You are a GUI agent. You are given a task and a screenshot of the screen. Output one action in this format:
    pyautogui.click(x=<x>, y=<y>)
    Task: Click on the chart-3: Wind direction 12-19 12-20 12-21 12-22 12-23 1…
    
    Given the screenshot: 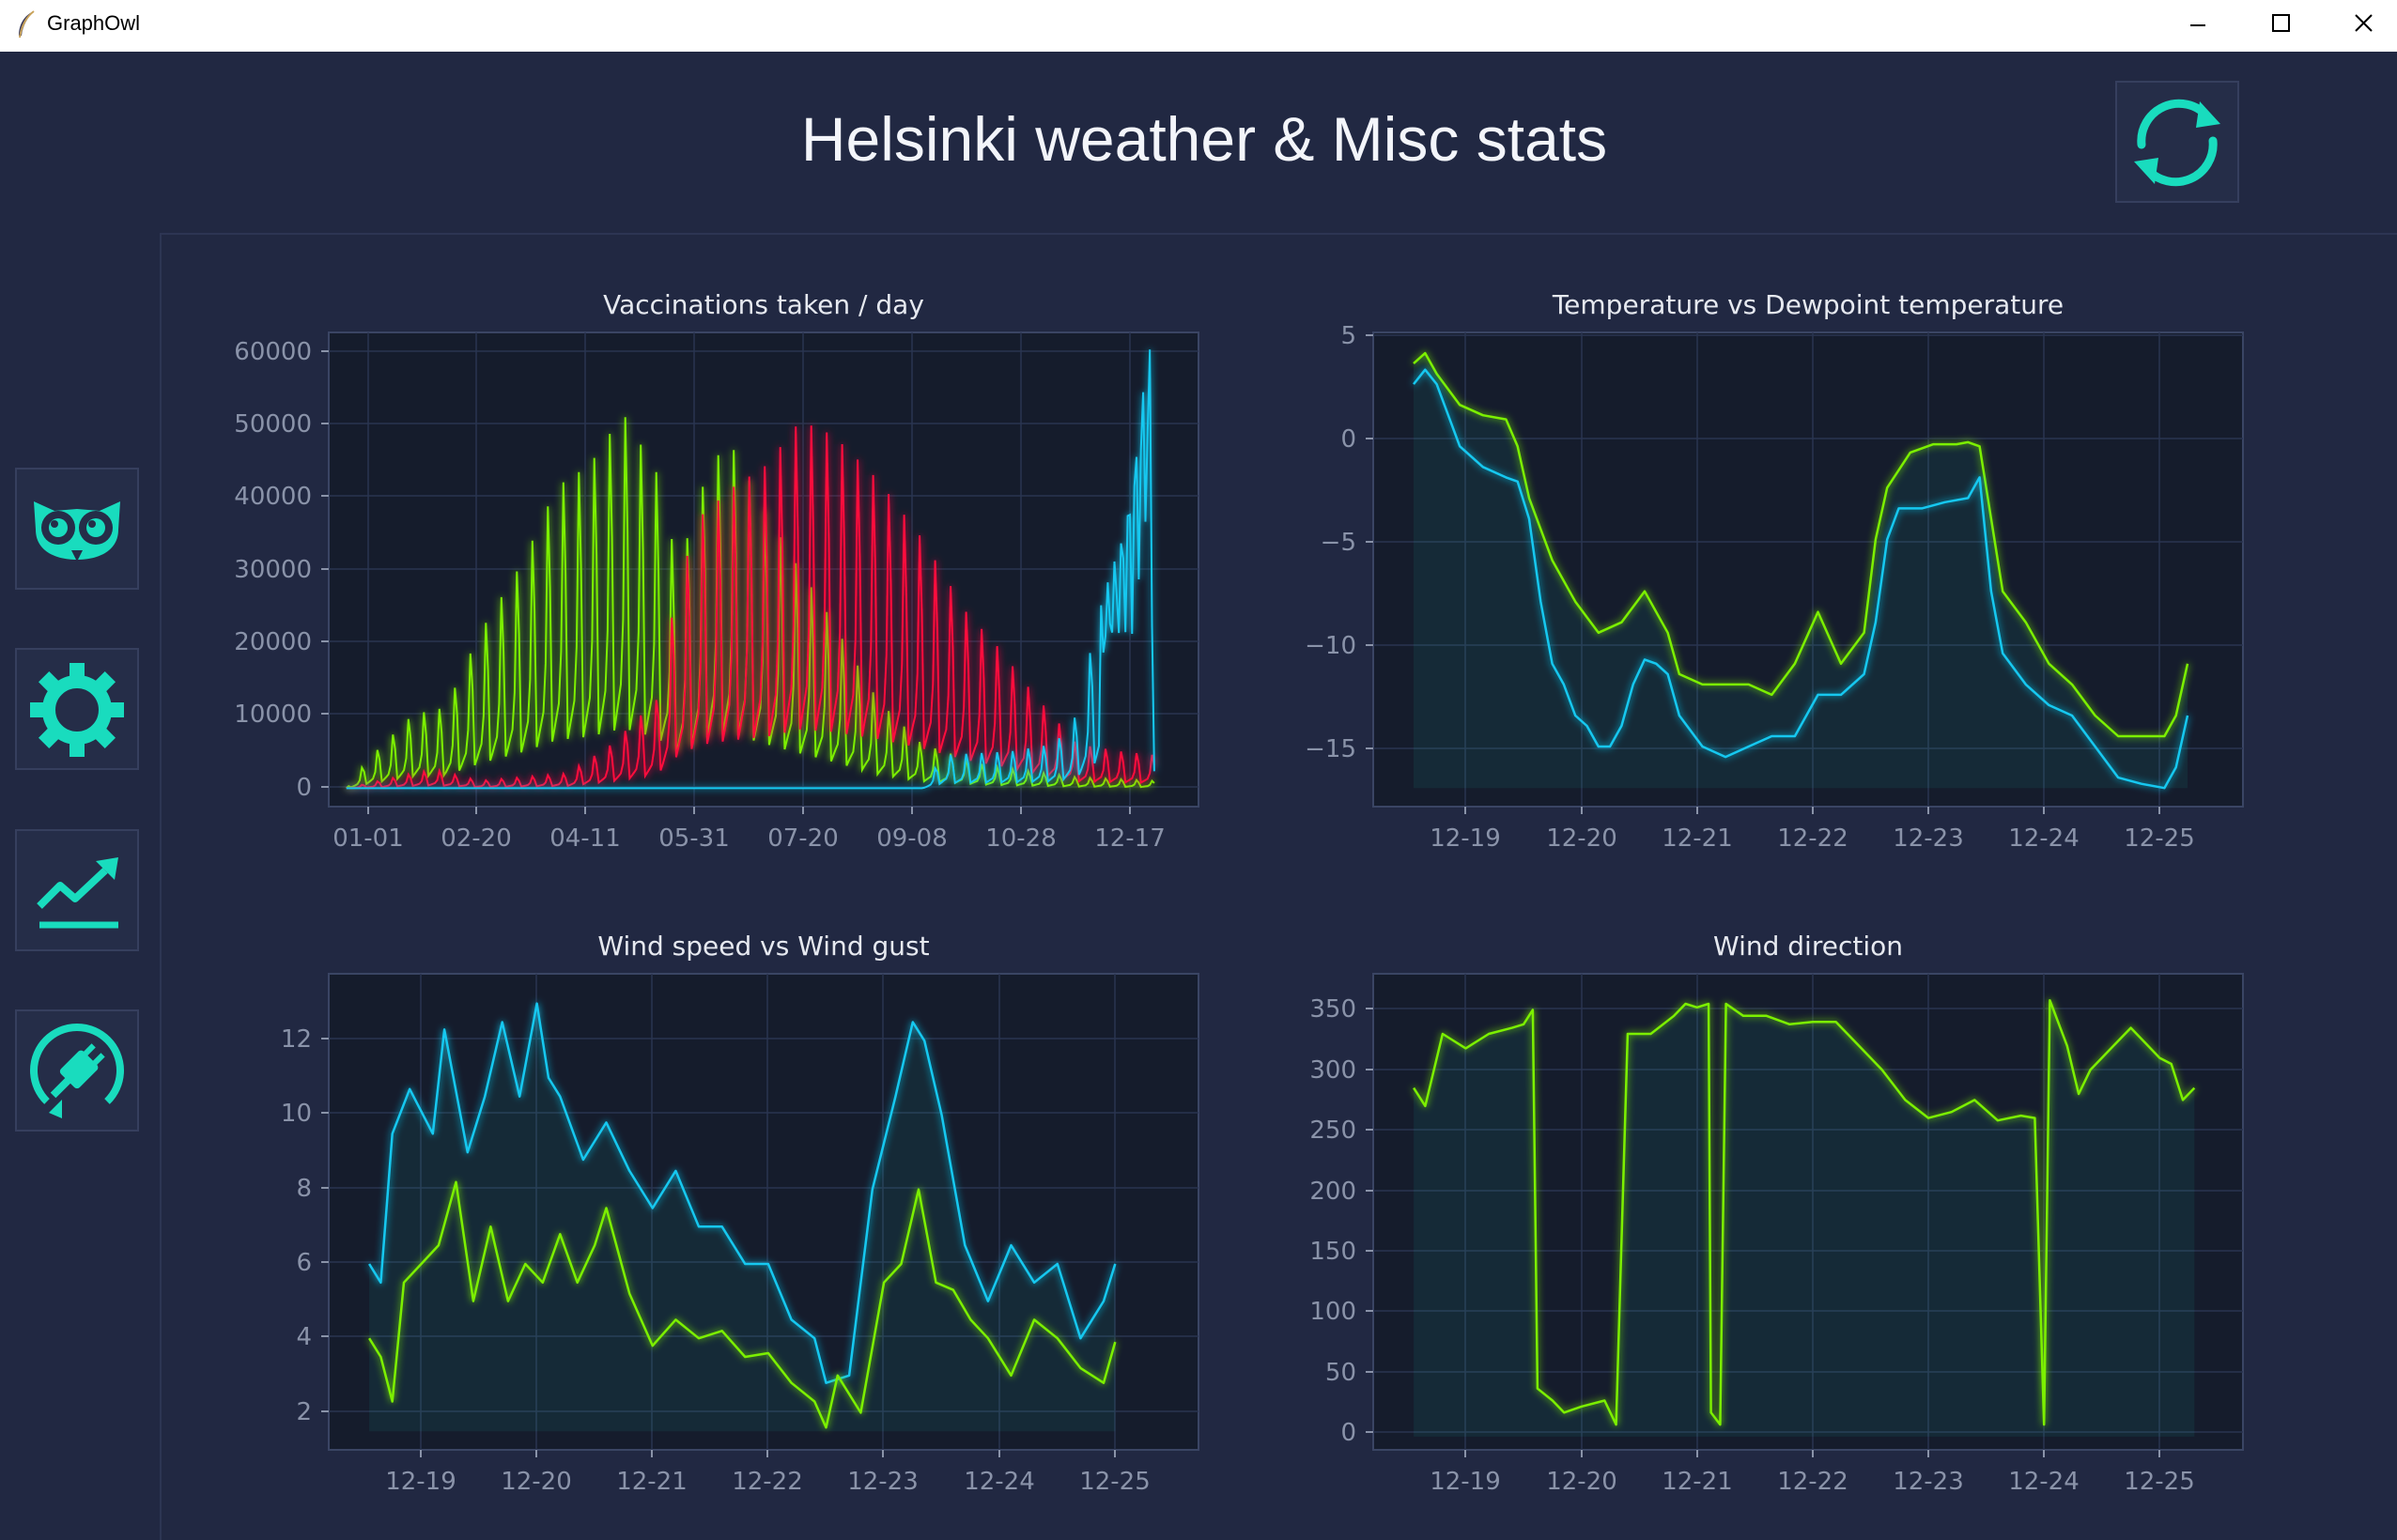 What is the action you would take?
    pyautogui.click(x=1776, y=1213)
    